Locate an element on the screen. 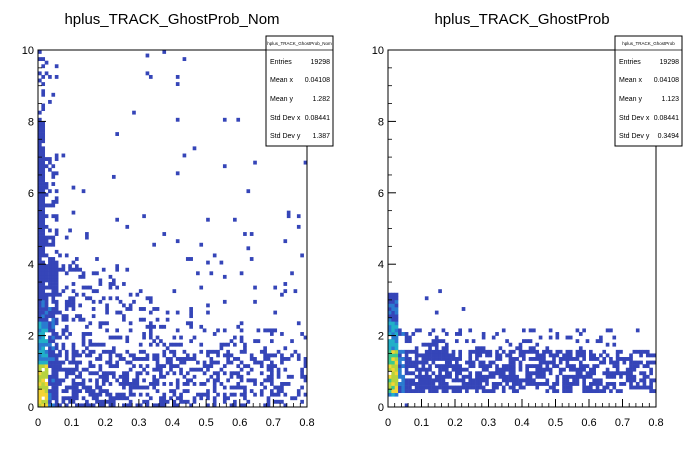 The height and width of the screenshot is (476, 698). left-stats-box-frame is located at coordinates (299, 91).